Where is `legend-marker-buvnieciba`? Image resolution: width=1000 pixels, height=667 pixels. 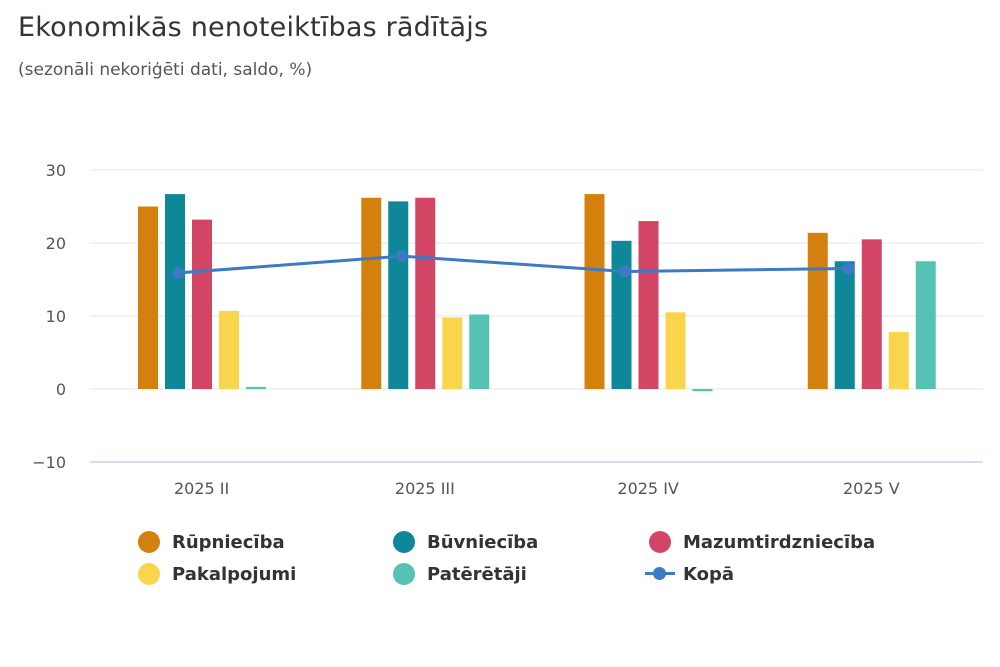
legend-marker-buvnieciba is located at coordinates (404, 542).